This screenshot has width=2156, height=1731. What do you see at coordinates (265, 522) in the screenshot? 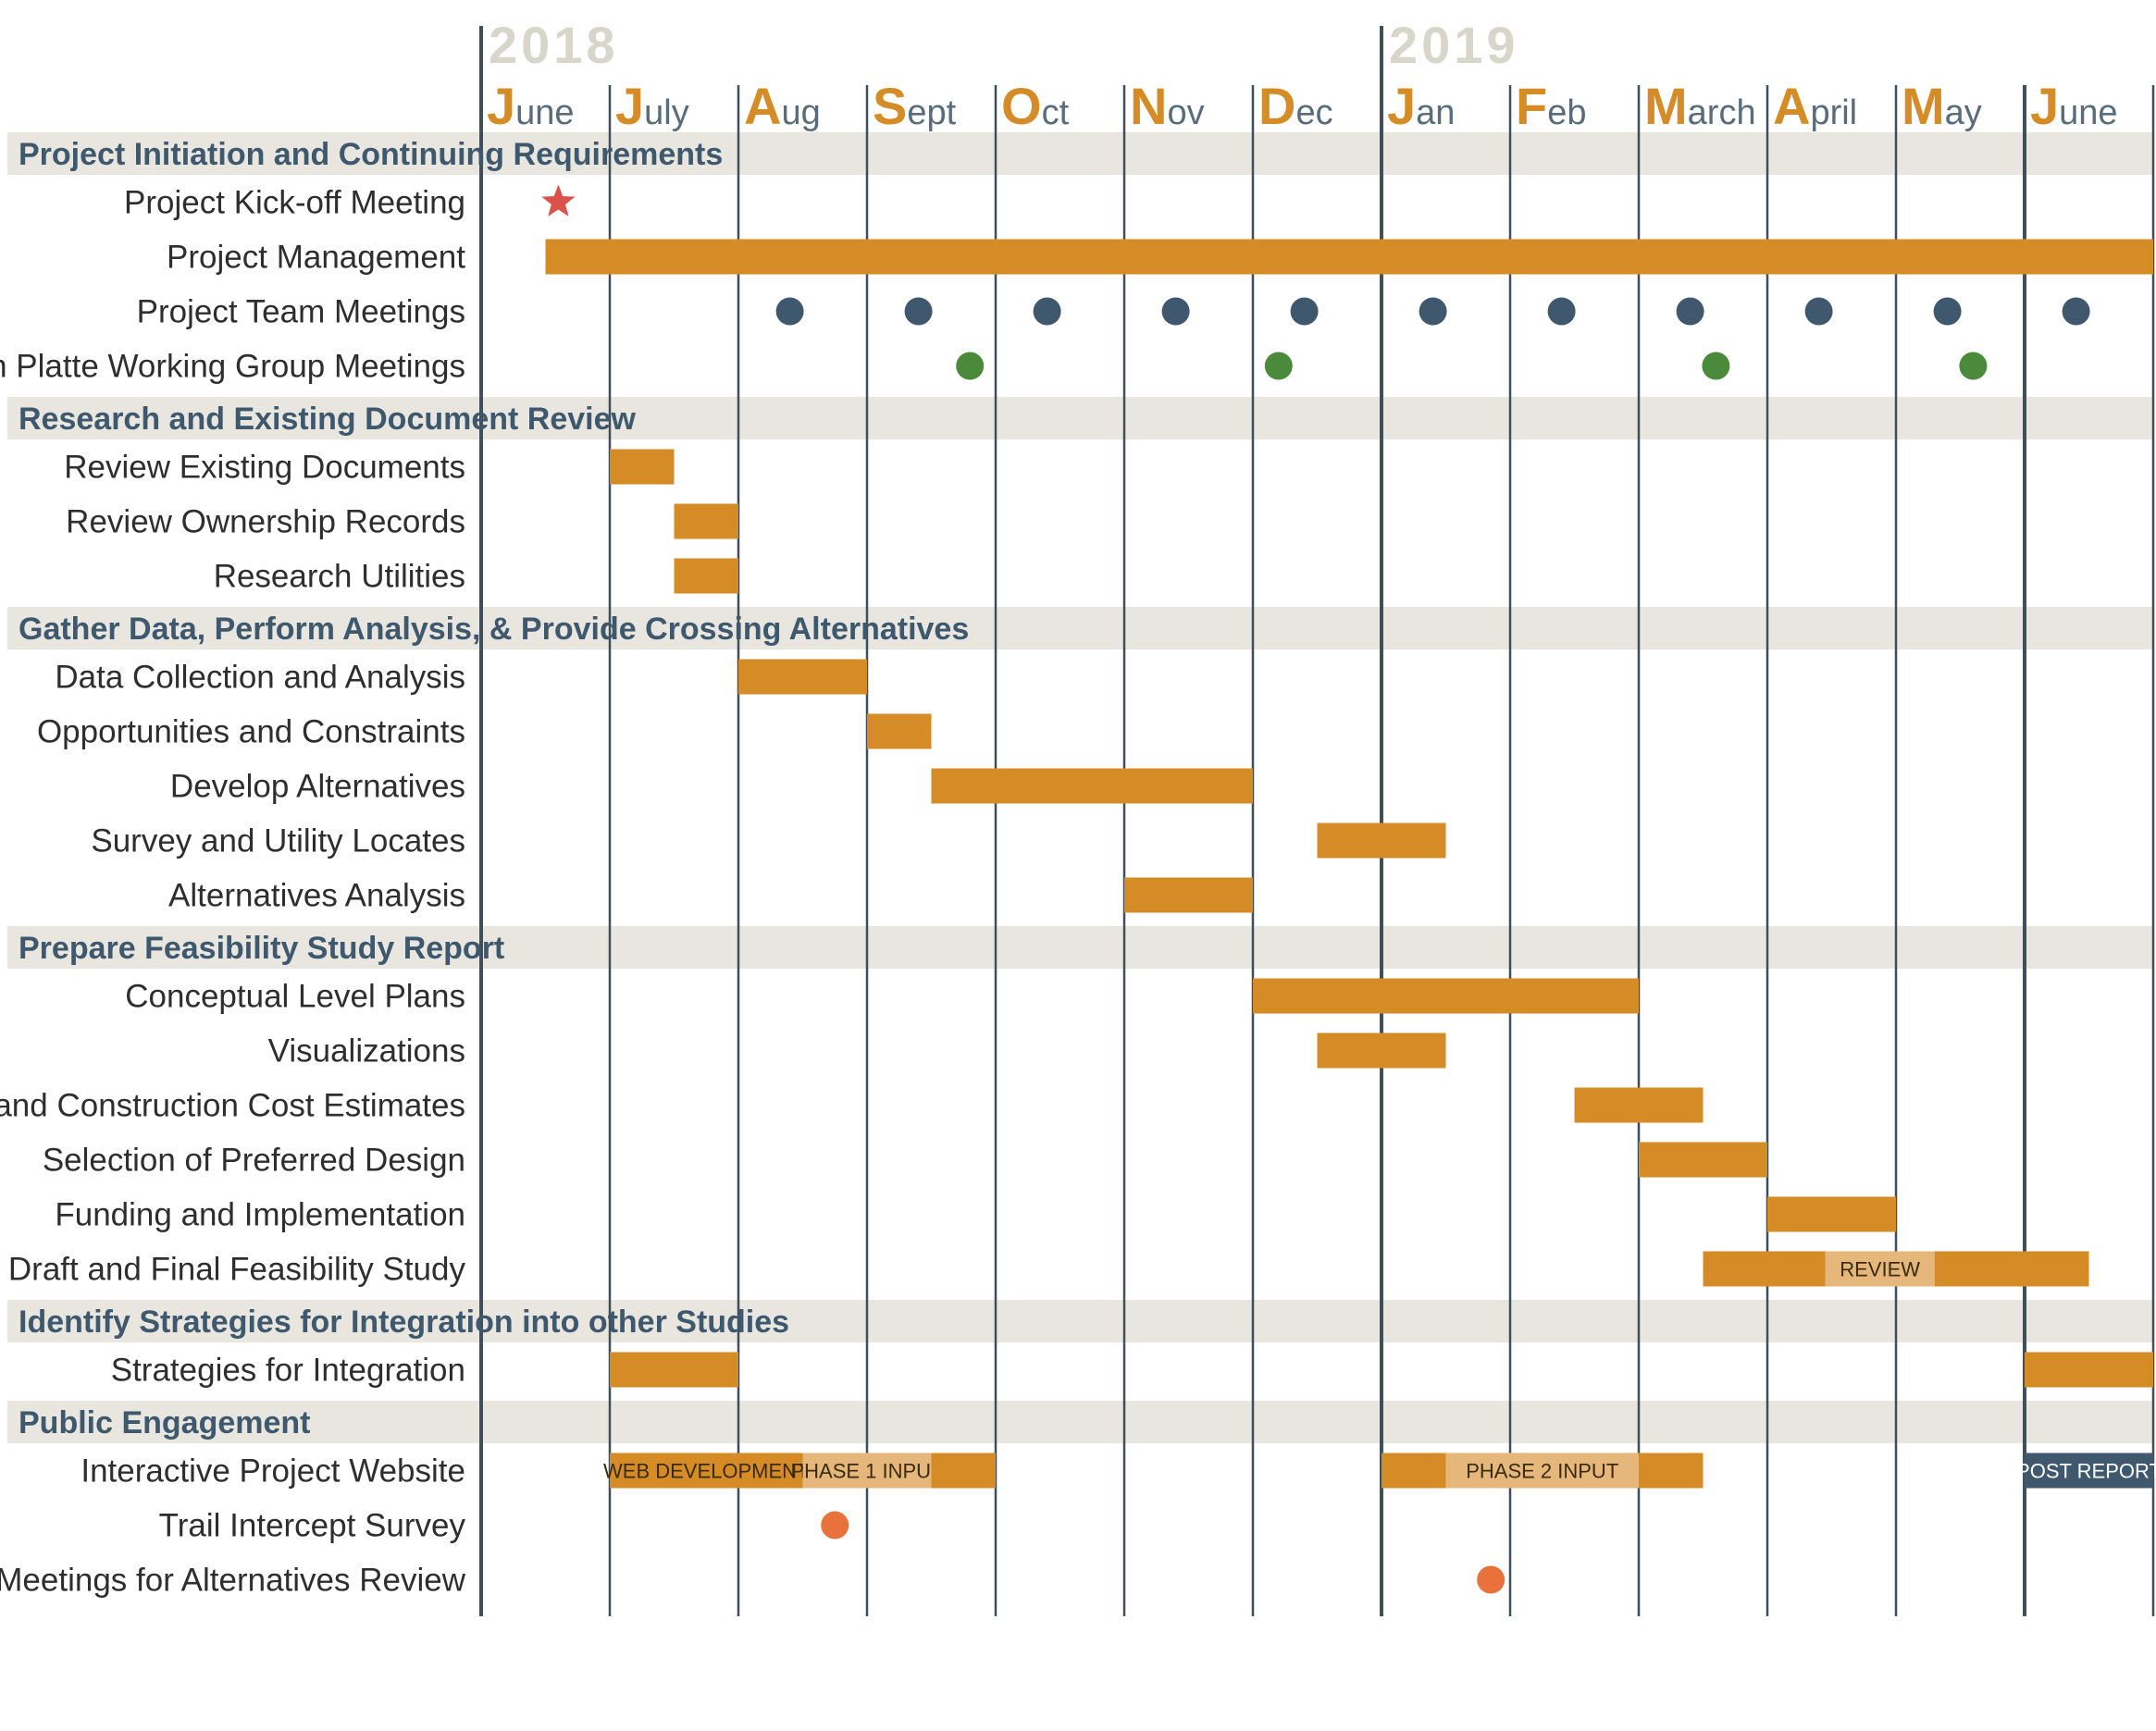
I see `task-label: Review Ownership Records` at bounding box center [265, 522].